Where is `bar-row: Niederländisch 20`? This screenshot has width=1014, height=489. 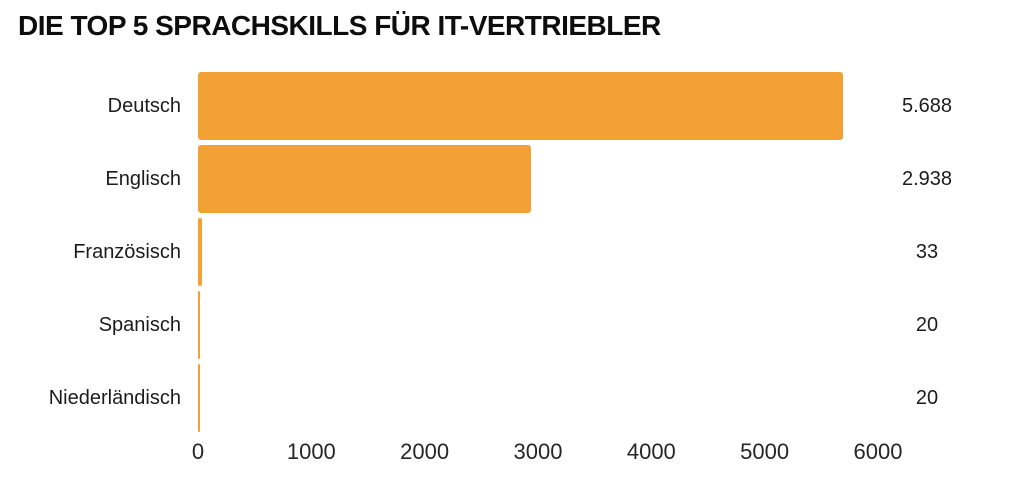 bar-row: Niederländisch 20 is located at coordinates (507, 398).